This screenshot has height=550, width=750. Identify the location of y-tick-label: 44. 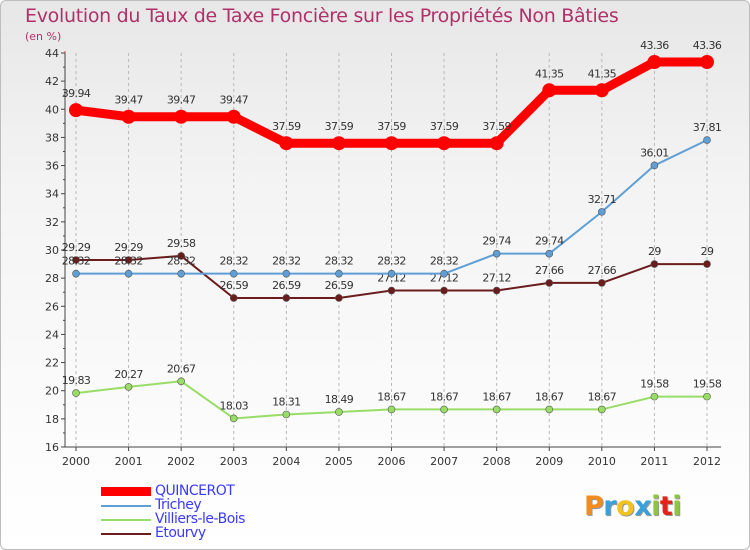
(52, 53).